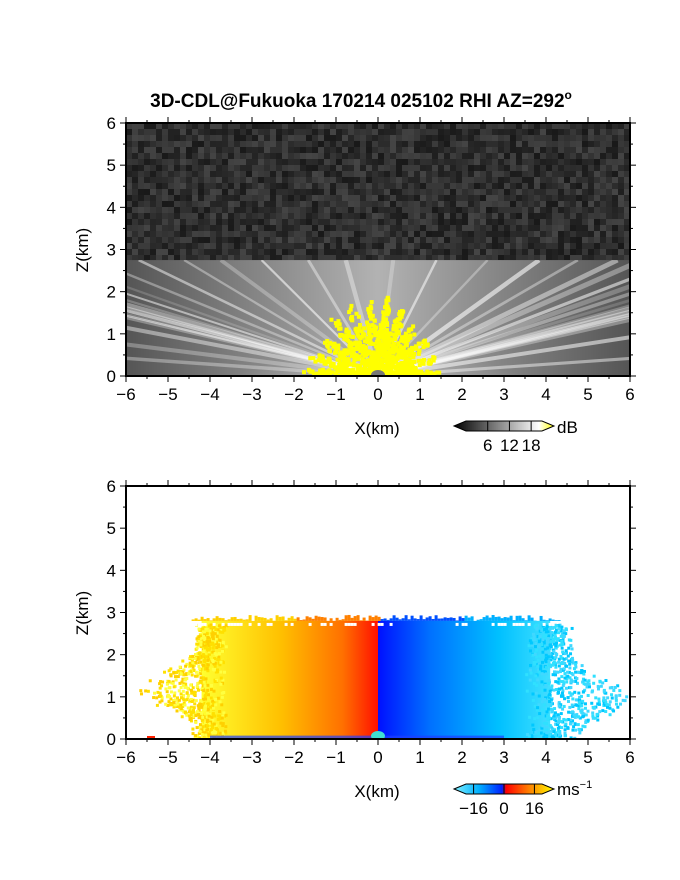 Image resolution: width=680 pixels, height=880 pixels. Describe the element at coordinates (487, 445) in the screenshot. I see `colorbar-tick-label: 6` at that location.